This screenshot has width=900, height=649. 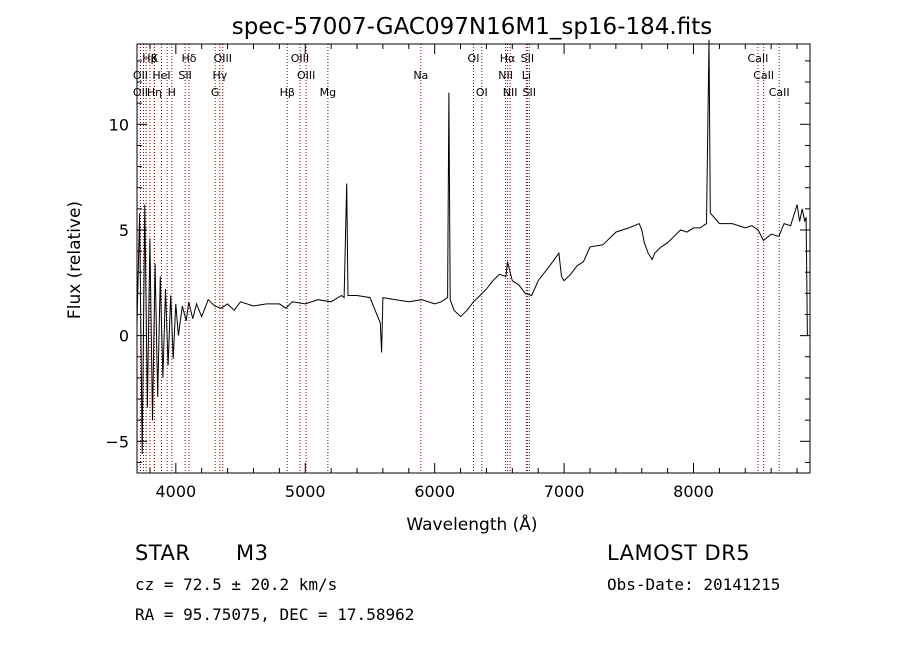 What do you see at coordinates (189, 58) in the screenshot?
I see `spectral-line-label: Hδ` at bounding box center [189, 58].